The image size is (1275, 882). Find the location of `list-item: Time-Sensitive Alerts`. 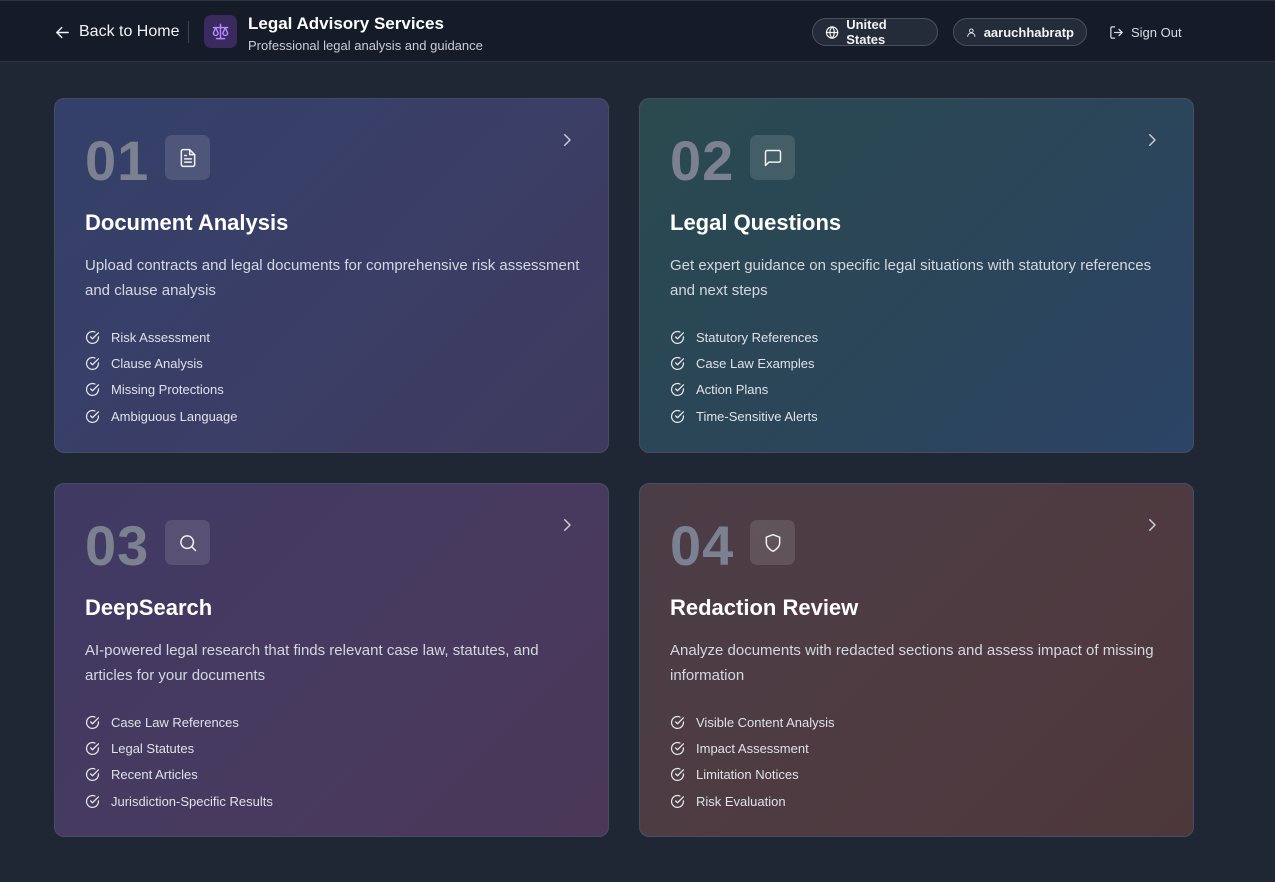

list-item: Time-Sensitive Alerts is located at coordinates (744, 416).